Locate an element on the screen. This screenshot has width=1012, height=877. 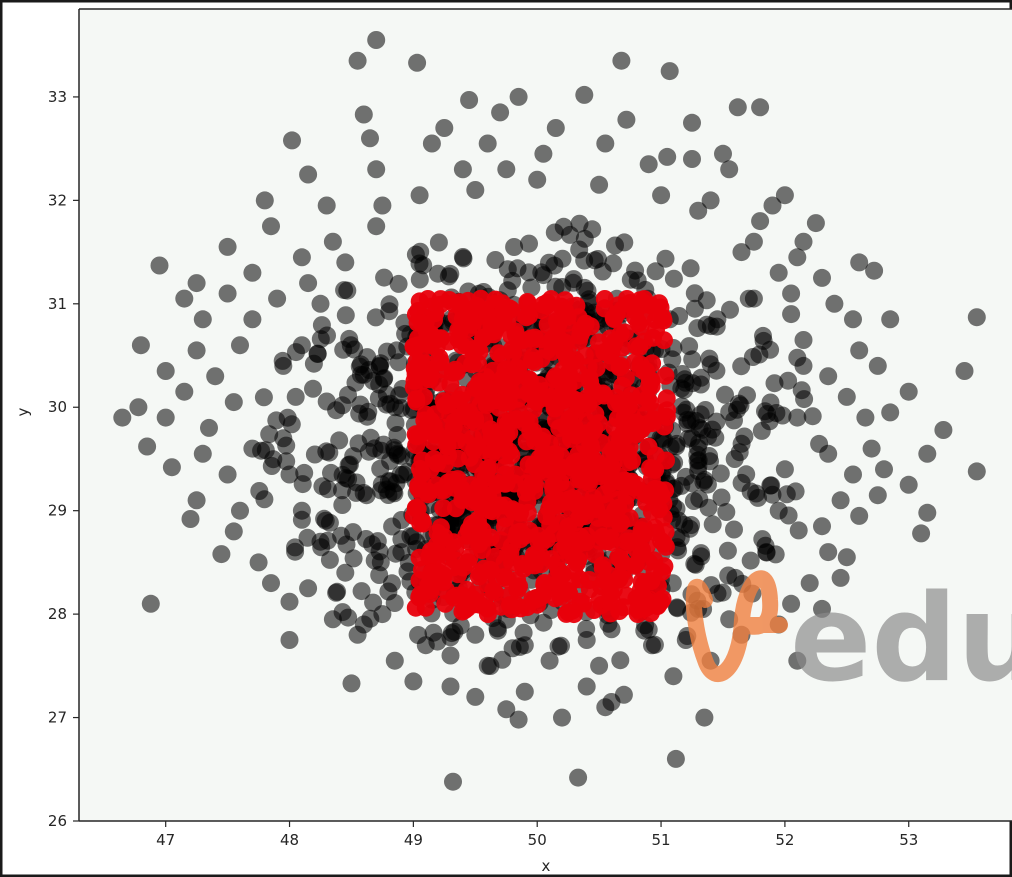
y-ticks: 26 27 28 29 30 31 32 33 is located at coordinates (63, 459).